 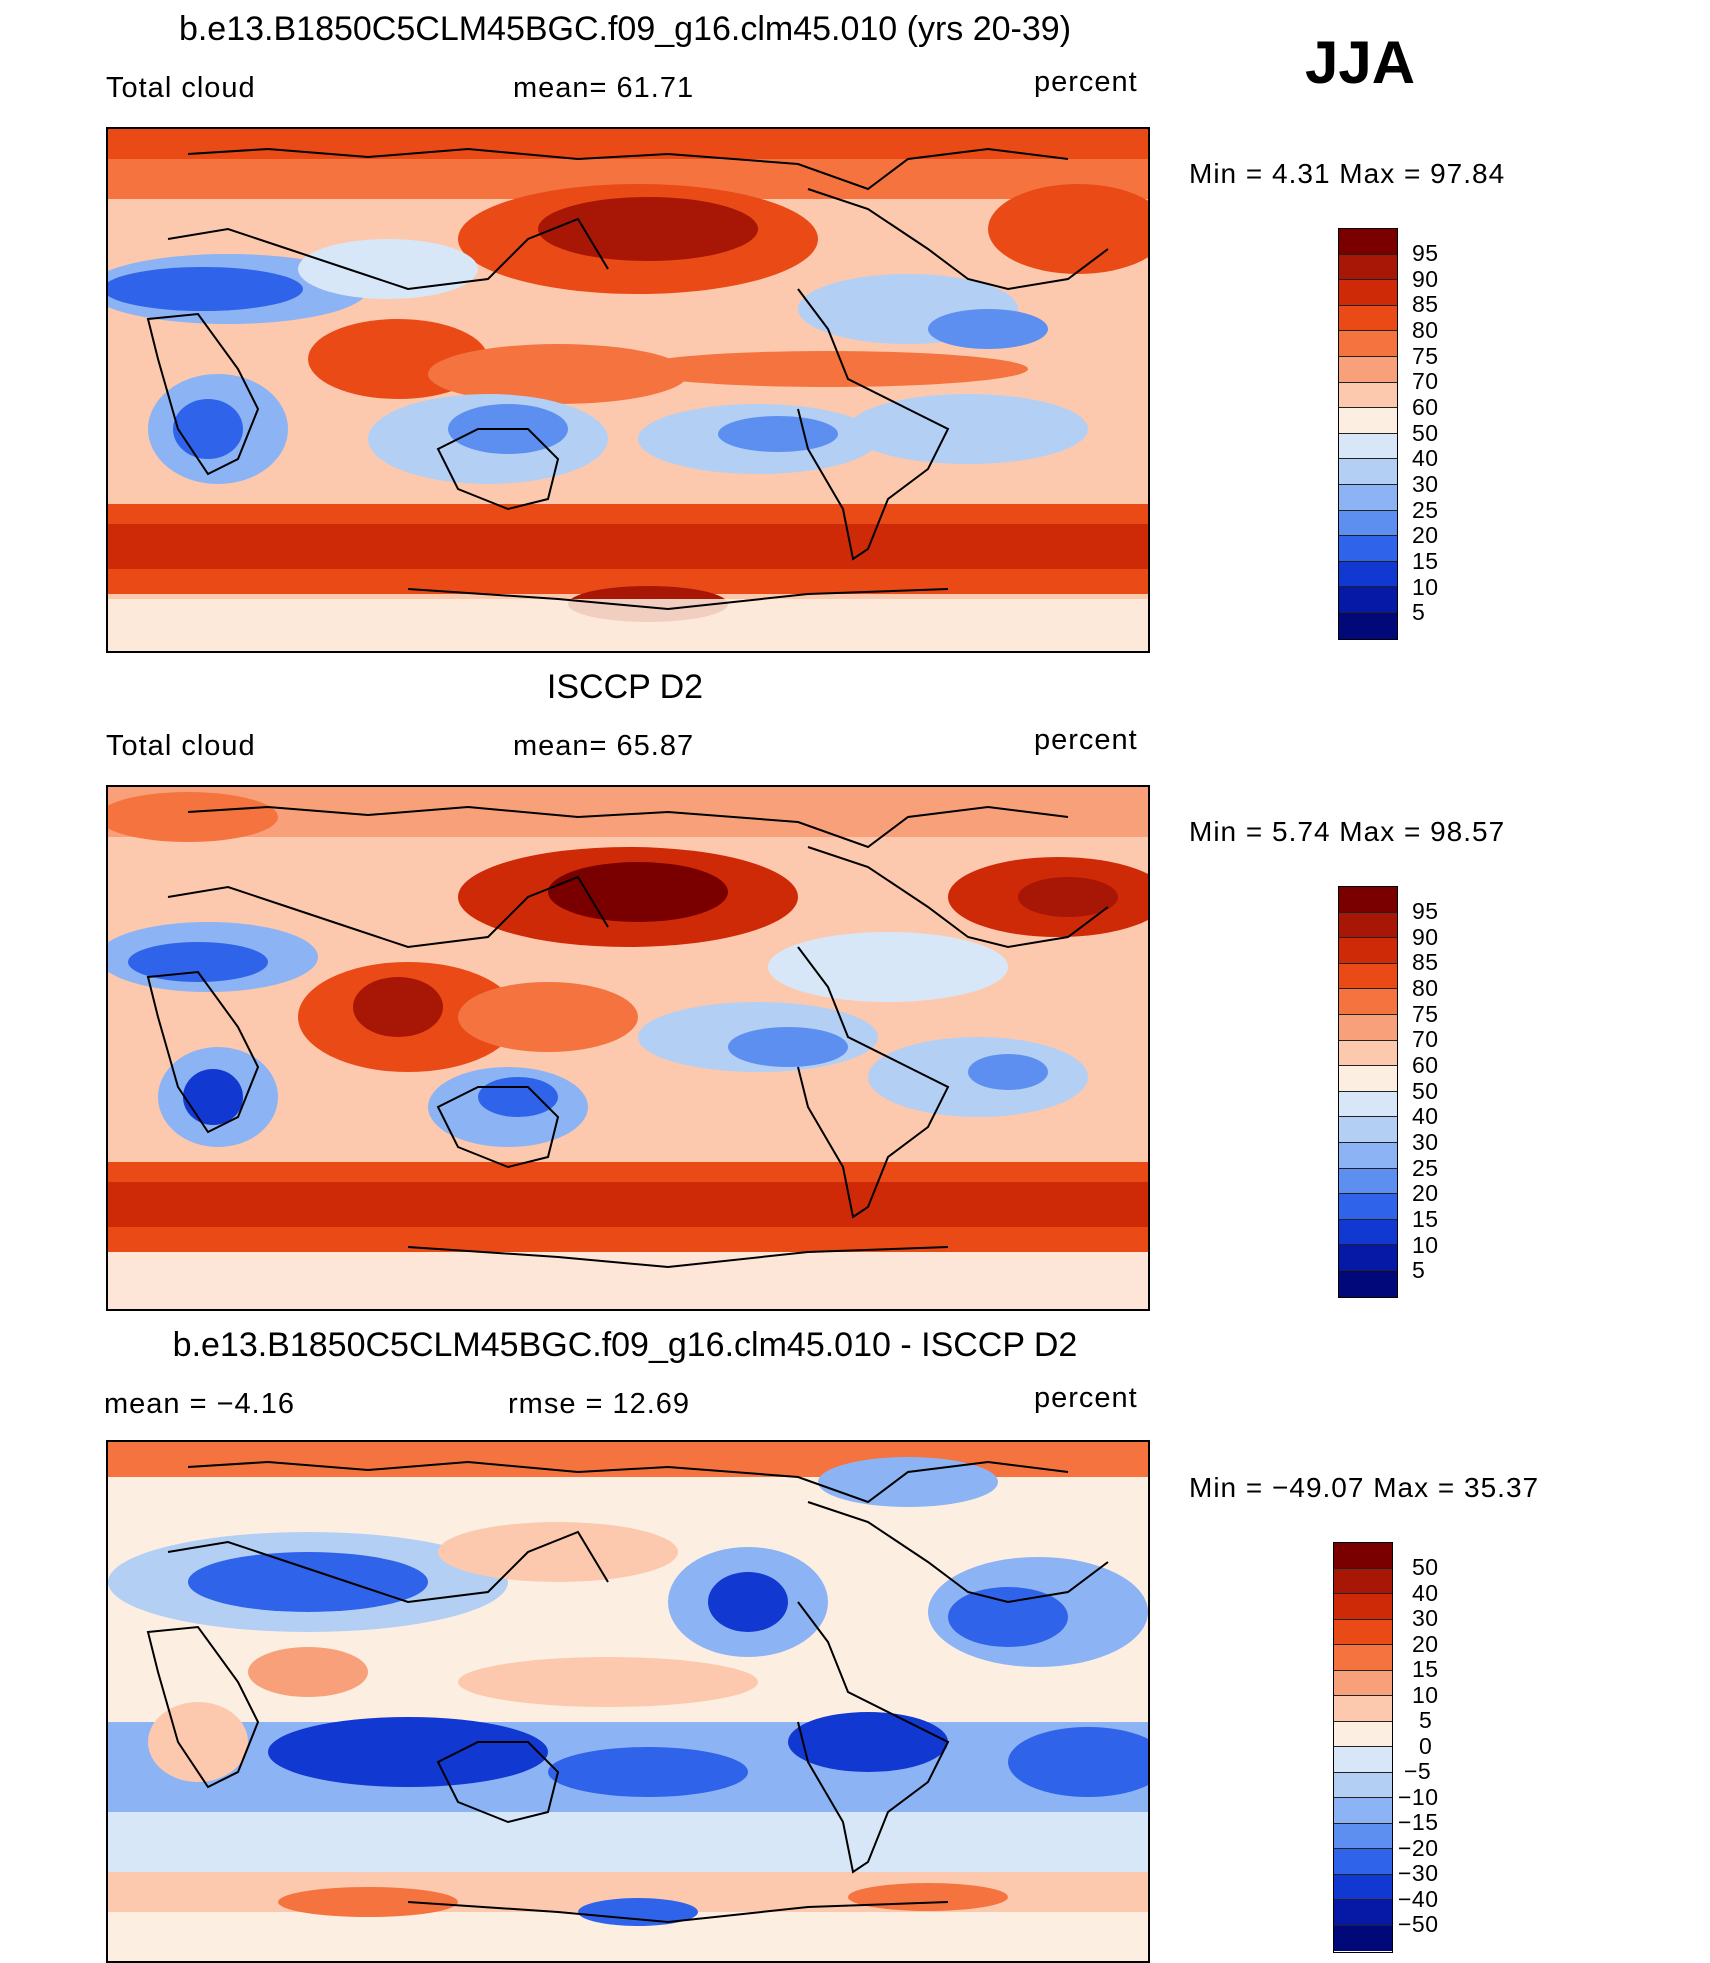 I want to click on panel-2-colorbar, so click(x=1368, y=1092).